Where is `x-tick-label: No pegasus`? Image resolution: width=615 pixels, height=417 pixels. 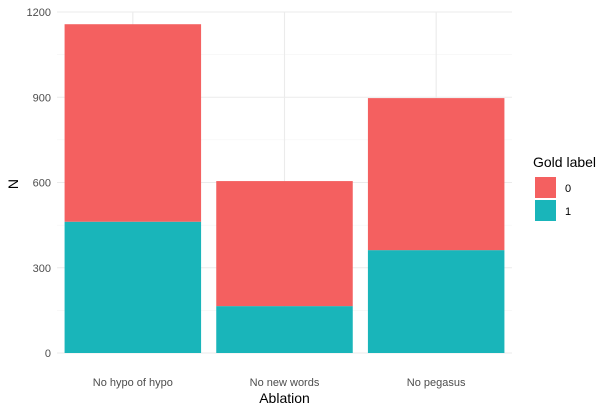 x-tick-label: No pegasus is located at coordinates (436, 383).